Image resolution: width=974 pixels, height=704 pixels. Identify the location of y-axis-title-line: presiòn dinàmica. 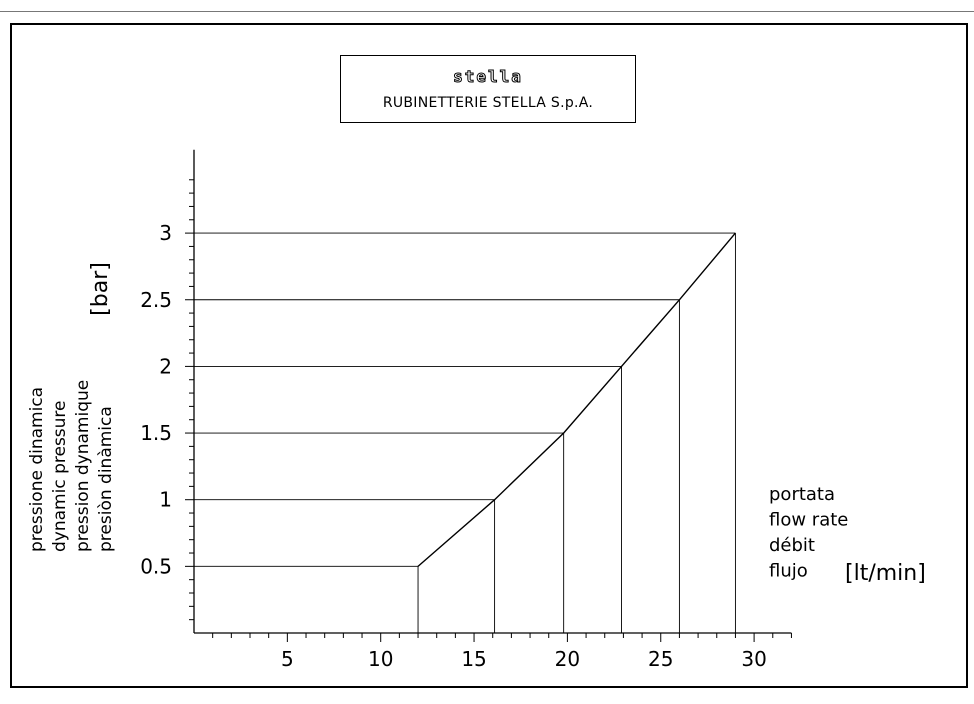
(106, 479).